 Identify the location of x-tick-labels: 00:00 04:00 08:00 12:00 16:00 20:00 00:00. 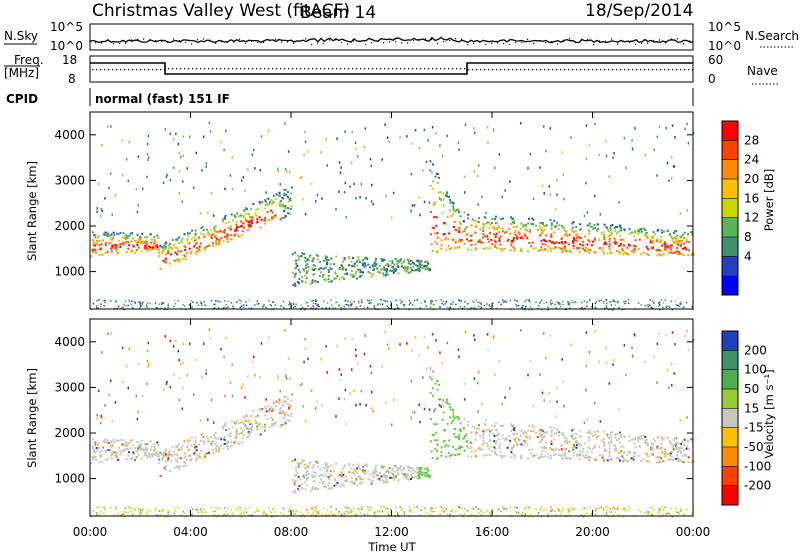
(392, 532).